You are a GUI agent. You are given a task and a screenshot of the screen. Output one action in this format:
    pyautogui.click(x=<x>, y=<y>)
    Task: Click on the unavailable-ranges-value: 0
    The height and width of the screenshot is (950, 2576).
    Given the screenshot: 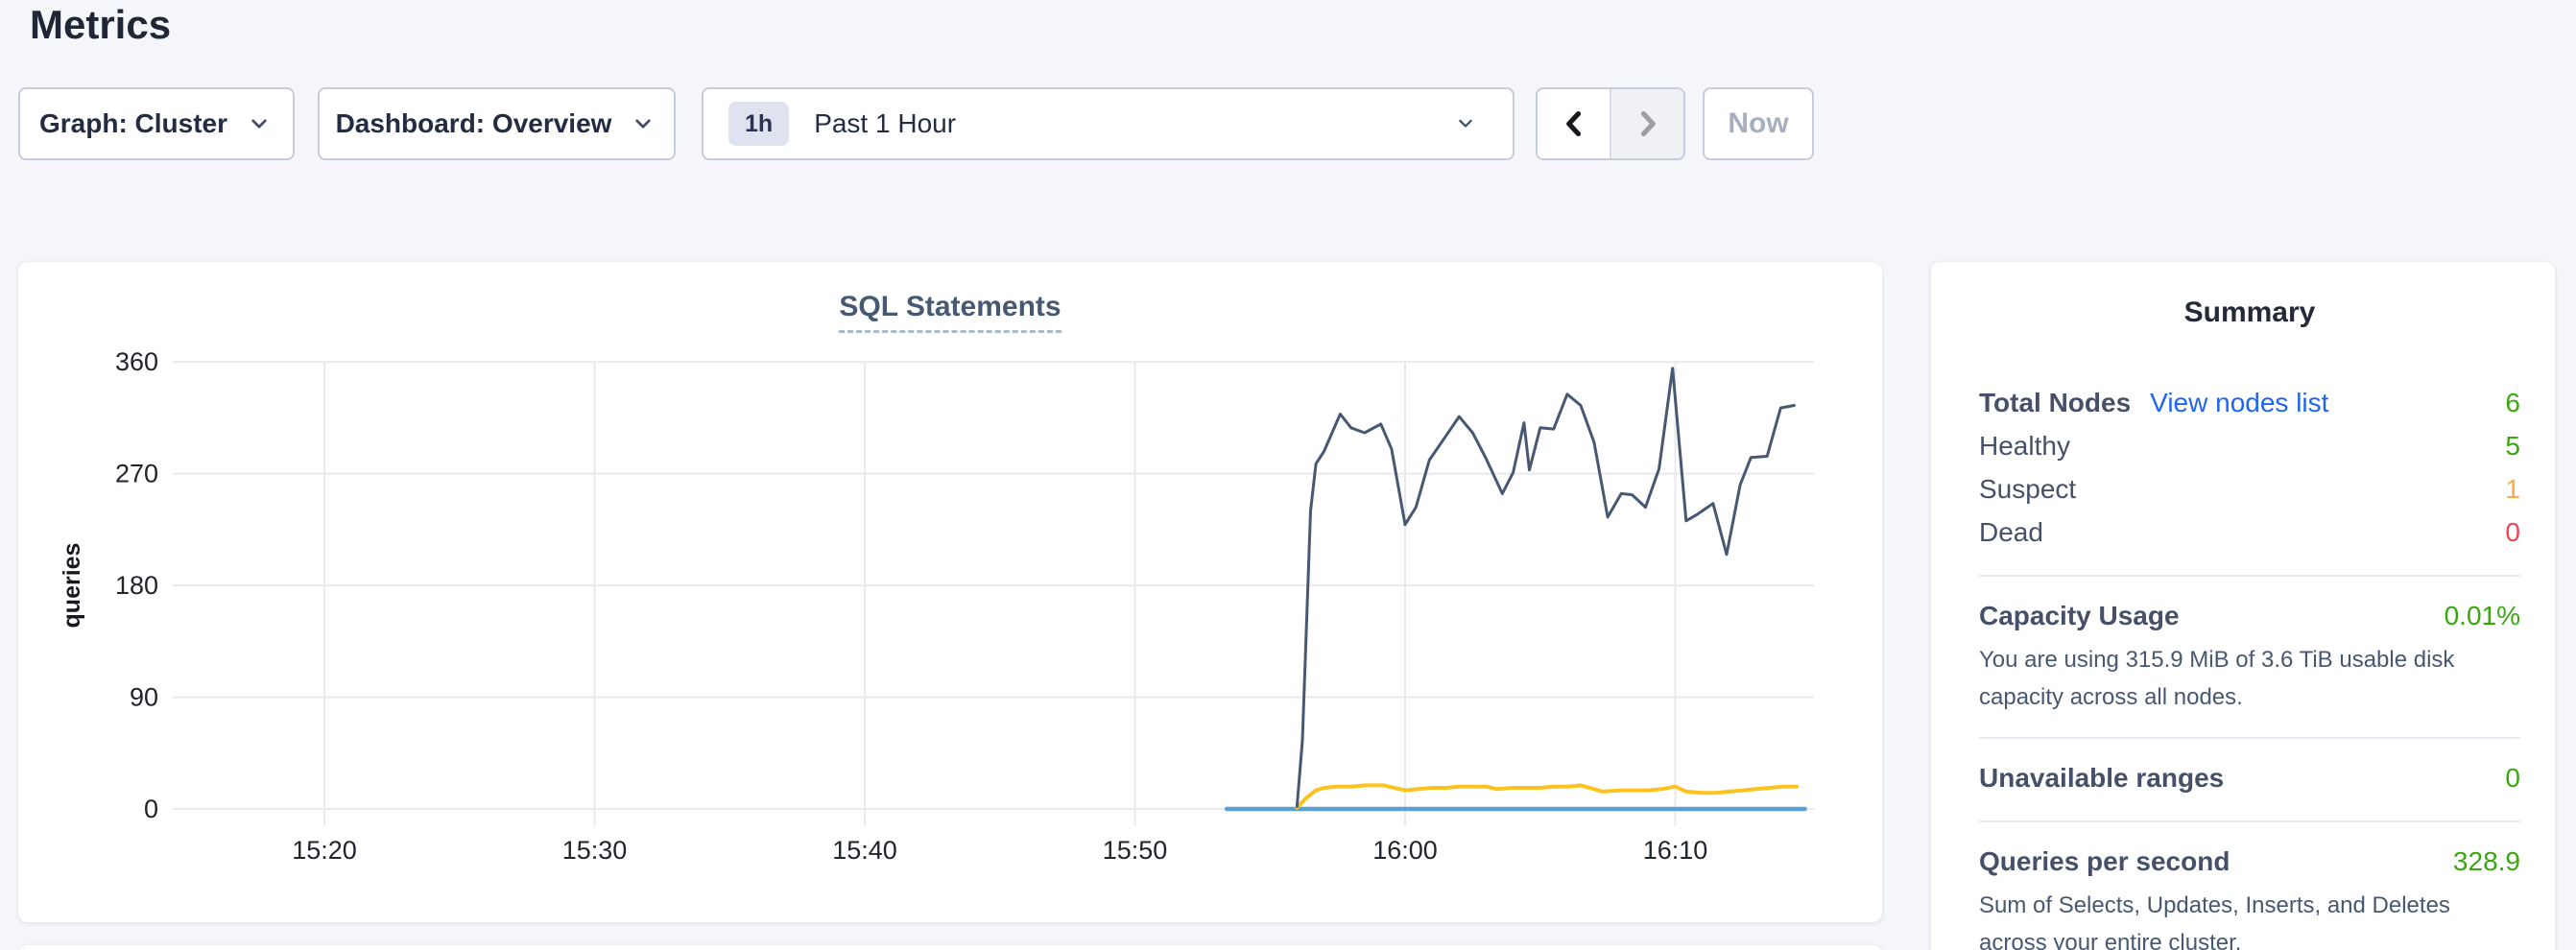 What is the action you would take?
    pyautogui.click(x=2512, y=777)
    